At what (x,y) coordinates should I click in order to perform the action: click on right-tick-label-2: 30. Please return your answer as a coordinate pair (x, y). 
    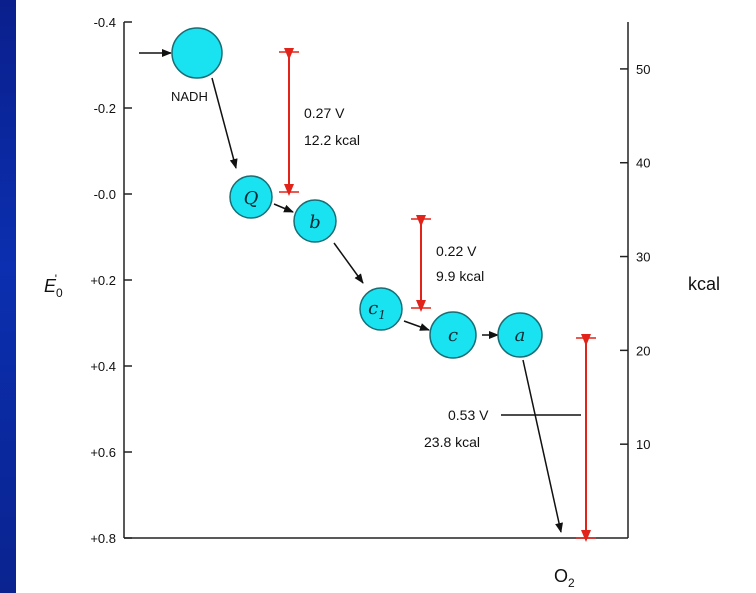
    Looking at the image, I should click on (643, 257).